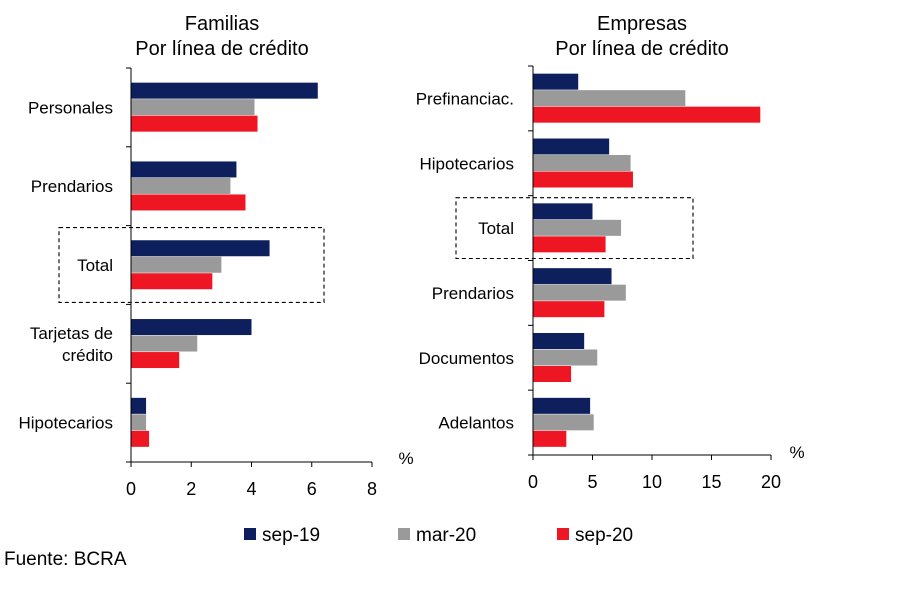  I want to click on legend-label: mar-20, so click(446, 535).